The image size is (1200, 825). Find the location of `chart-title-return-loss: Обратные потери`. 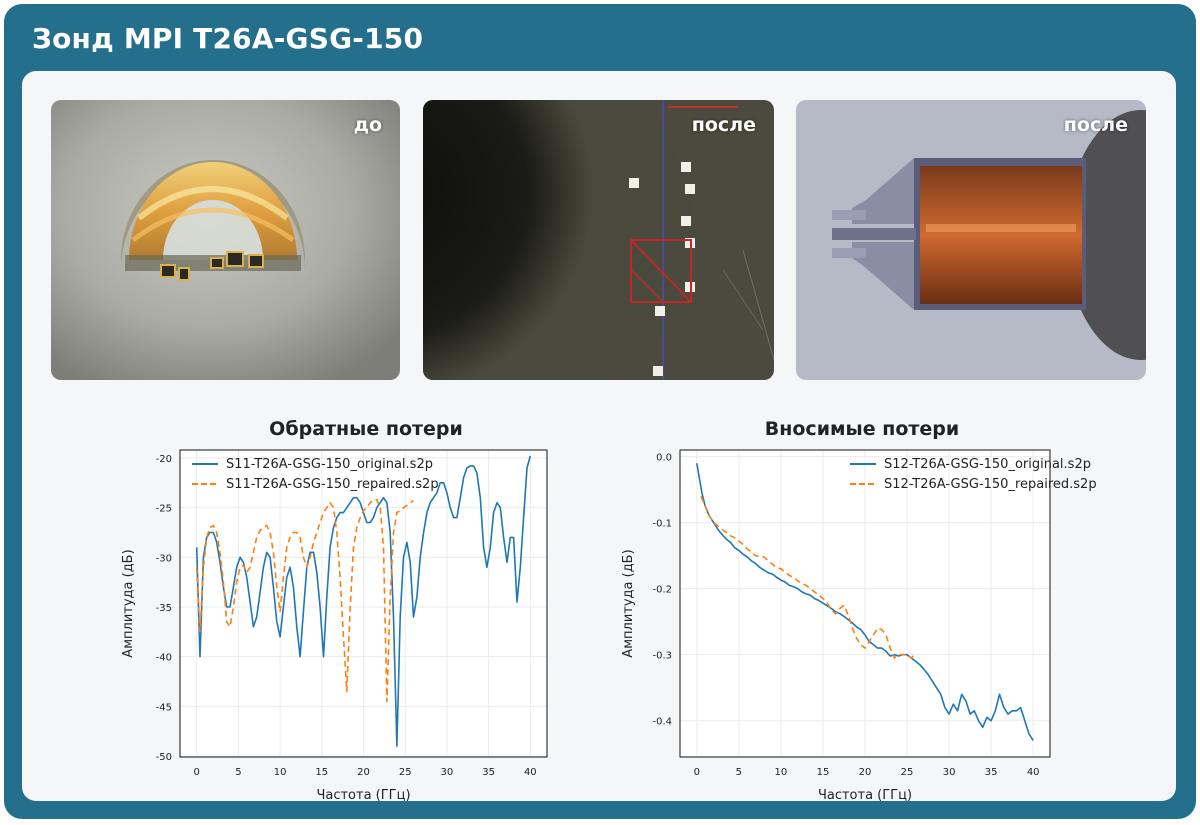

chart-title-return-loss: Обратные потери is located at coordinates (366, 429).